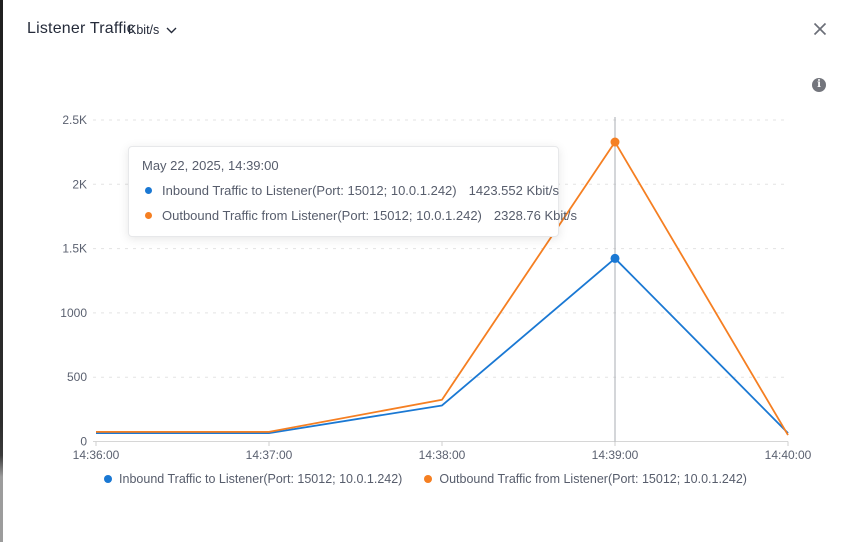 The image size is (851, 542). I want to click on y-axis-label: 500, so click(77, 377).